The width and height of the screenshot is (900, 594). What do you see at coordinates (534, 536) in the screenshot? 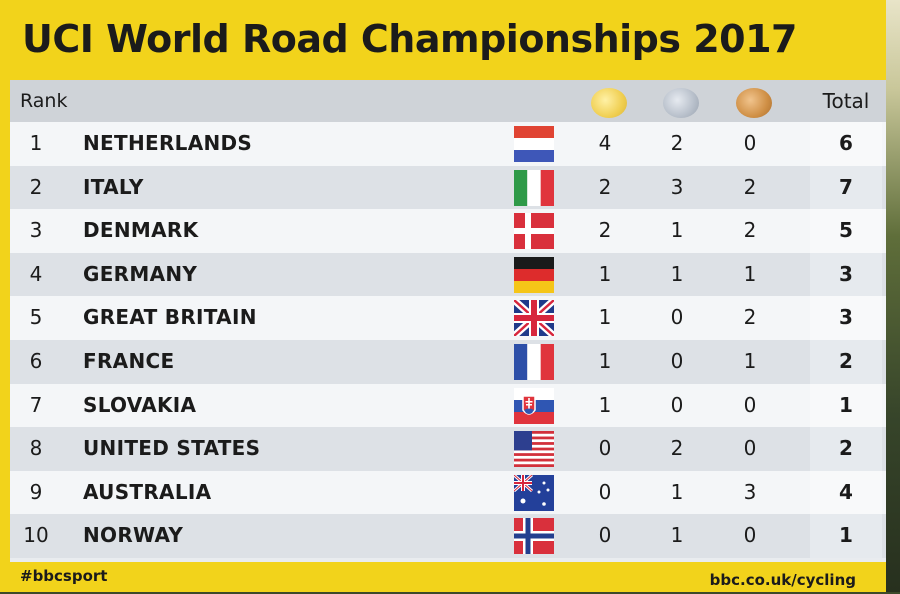
I see `norway-flag-icon` at bounding box center [534, 536].